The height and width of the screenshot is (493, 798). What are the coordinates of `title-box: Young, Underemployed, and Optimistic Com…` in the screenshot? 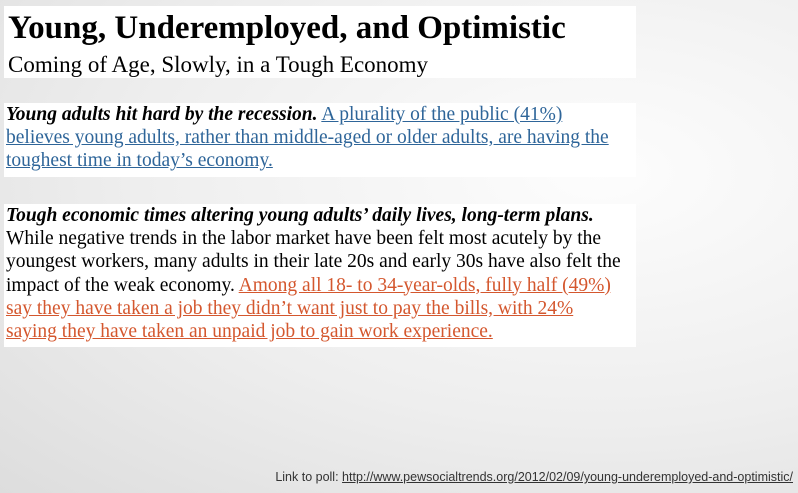 It's located at (320, 42).